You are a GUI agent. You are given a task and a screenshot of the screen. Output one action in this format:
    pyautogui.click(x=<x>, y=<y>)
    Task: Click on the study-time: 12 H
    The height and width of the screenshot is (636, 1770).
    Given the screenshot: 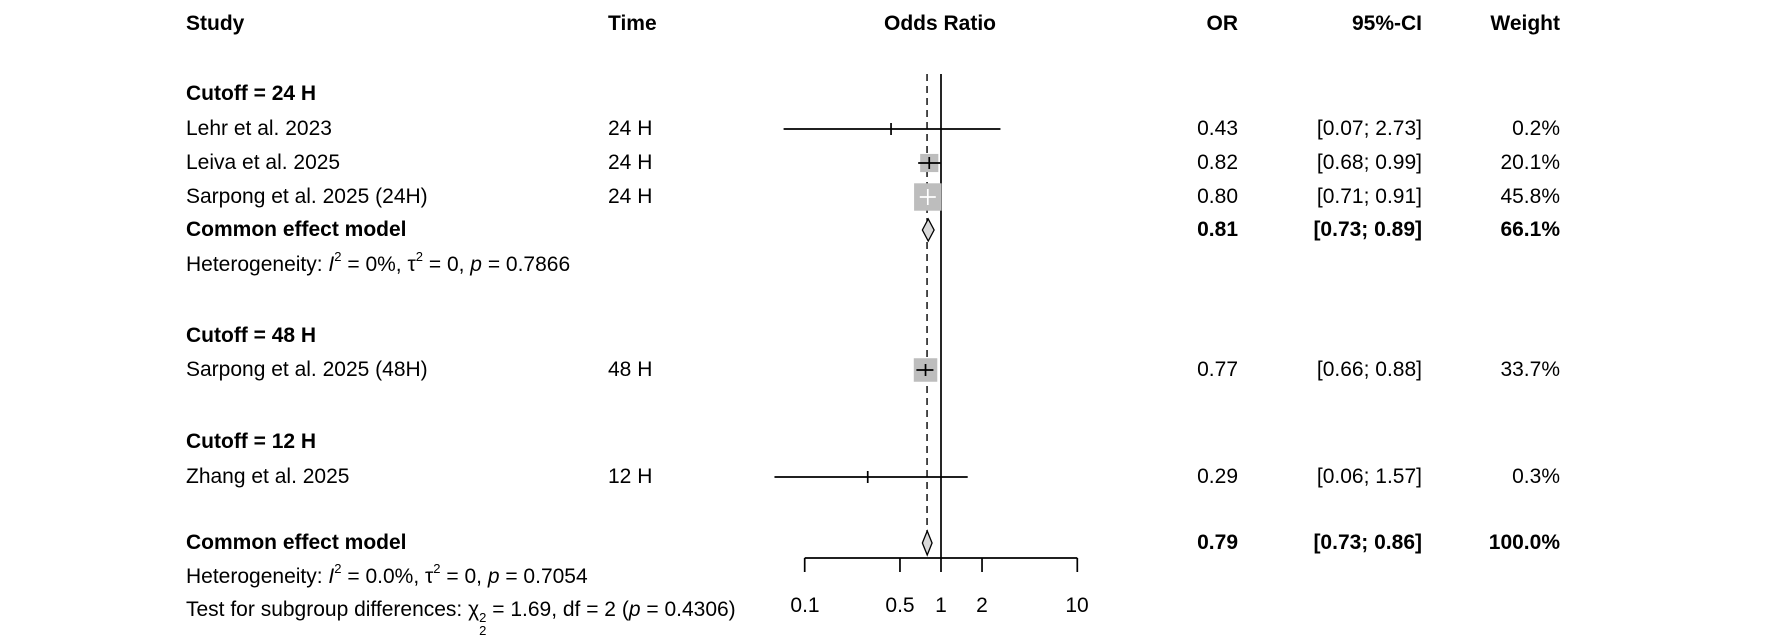 What is the action you would take?
    pyautogui.click(x=630, y=476)
    